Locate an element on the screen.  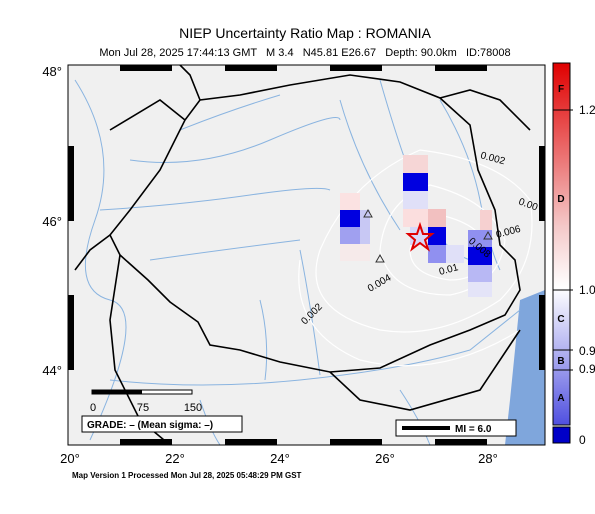
colorbar-zero is located at coordinates (561, 435).